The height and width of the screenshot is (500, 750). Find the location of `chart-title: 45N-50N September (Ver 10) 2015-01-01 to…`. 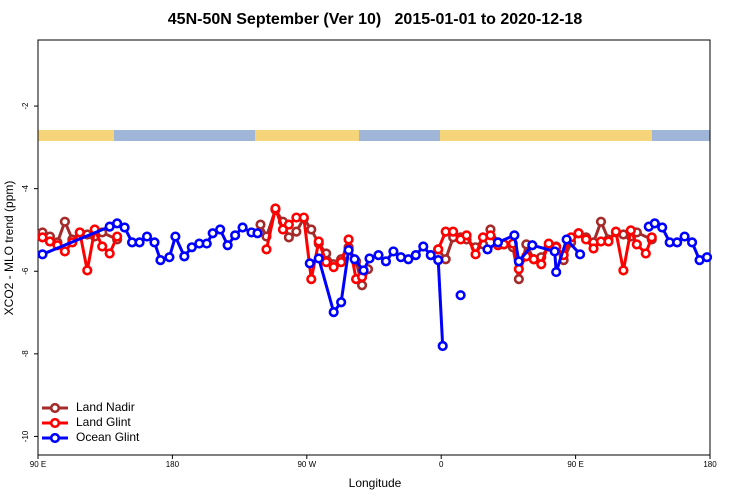

chart-title: 45N-50N September (Ver 10) 2015-01-01 to… is located at coordinates (375, 19).